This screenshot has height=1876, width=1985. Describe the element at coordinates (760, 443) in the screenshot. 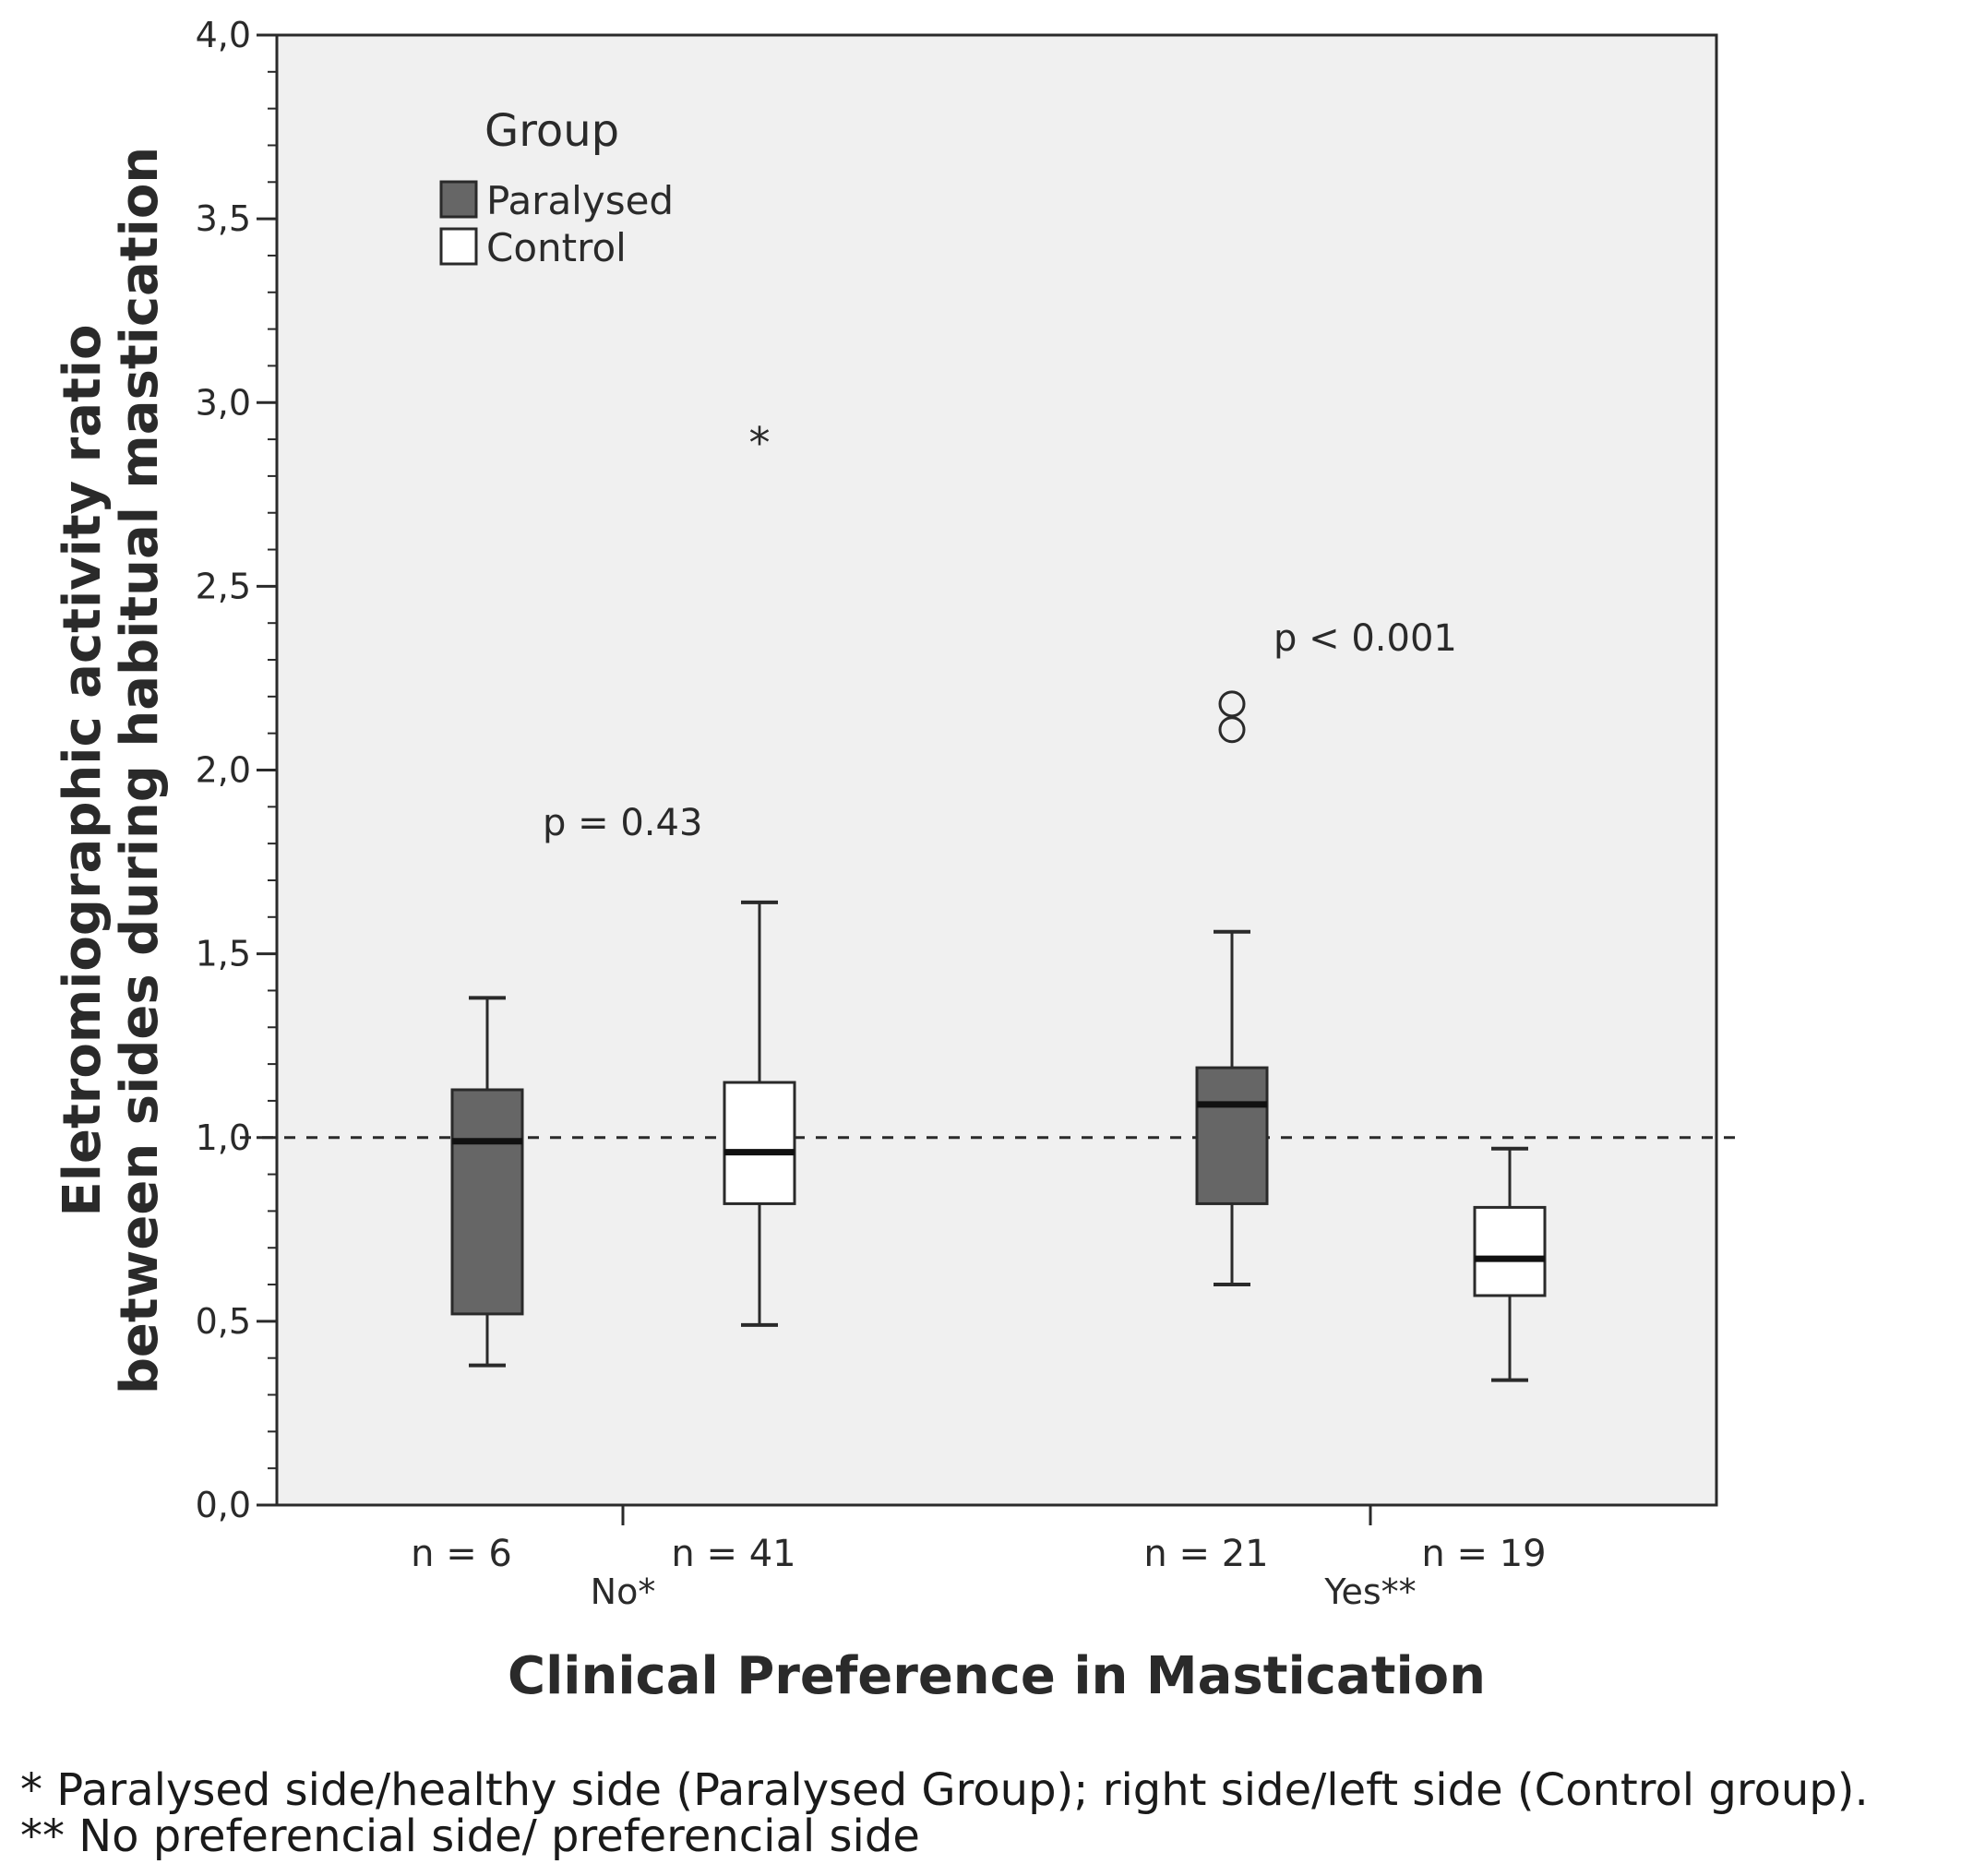

I see `extreme-point: *` at that location.